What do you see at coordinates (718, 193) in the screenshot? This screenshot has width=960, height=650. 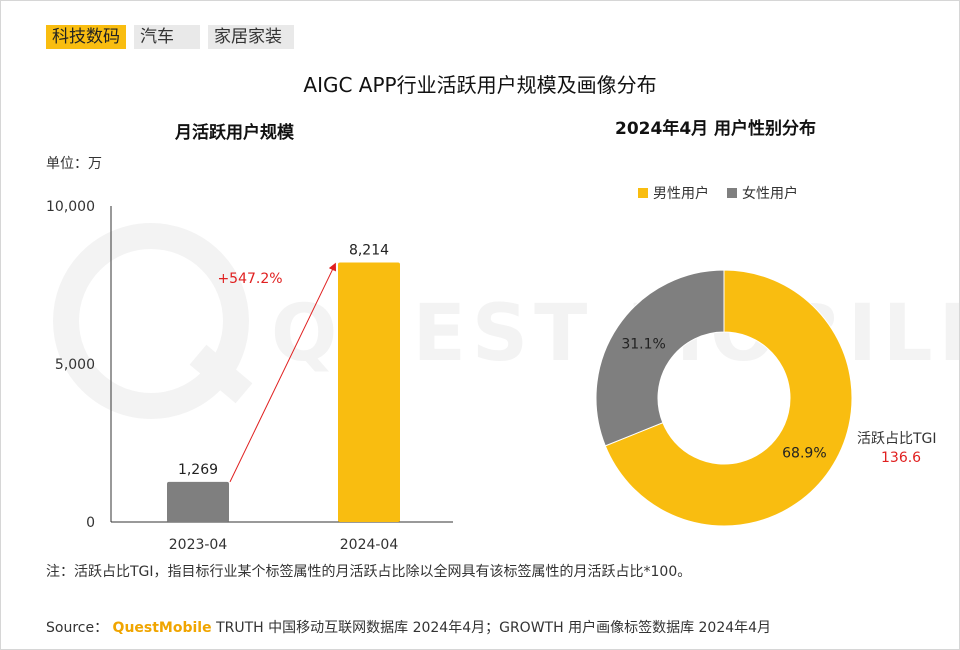 I see `donut-legend: 男性用户 女性用户` at bounding box center [718, 193].